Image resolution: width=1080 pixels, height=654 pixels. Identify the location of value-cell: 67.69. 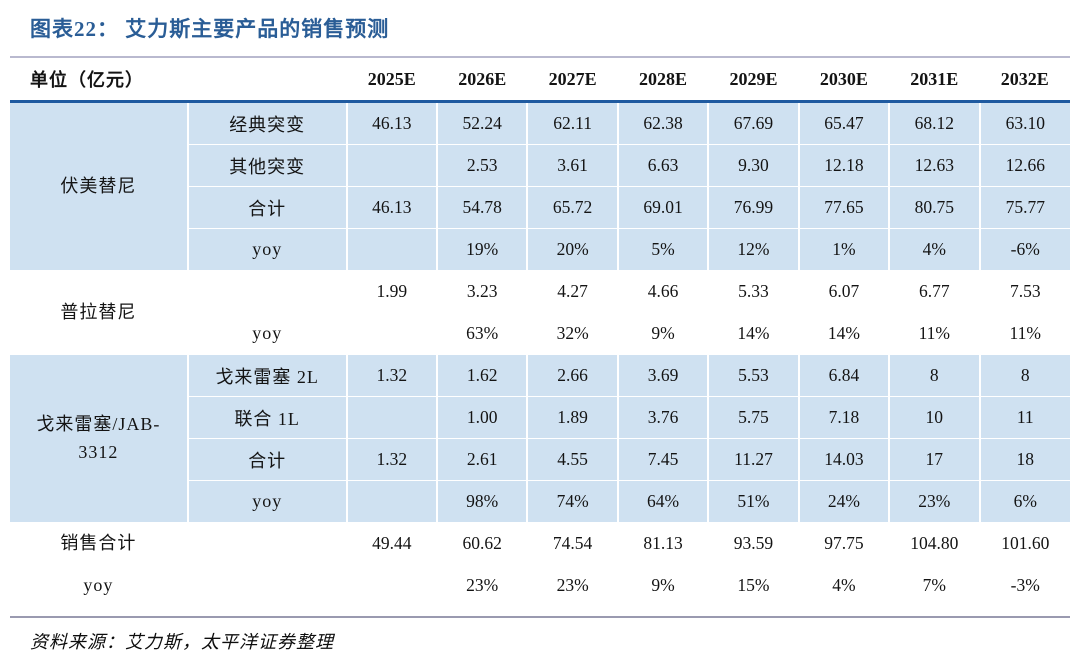
(754, 123).